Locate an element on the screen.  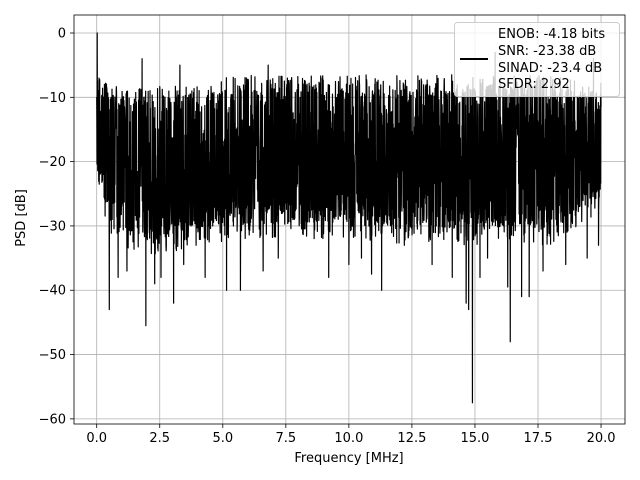
x-tick-label: 5.0 is located at coordinates (222, 438).